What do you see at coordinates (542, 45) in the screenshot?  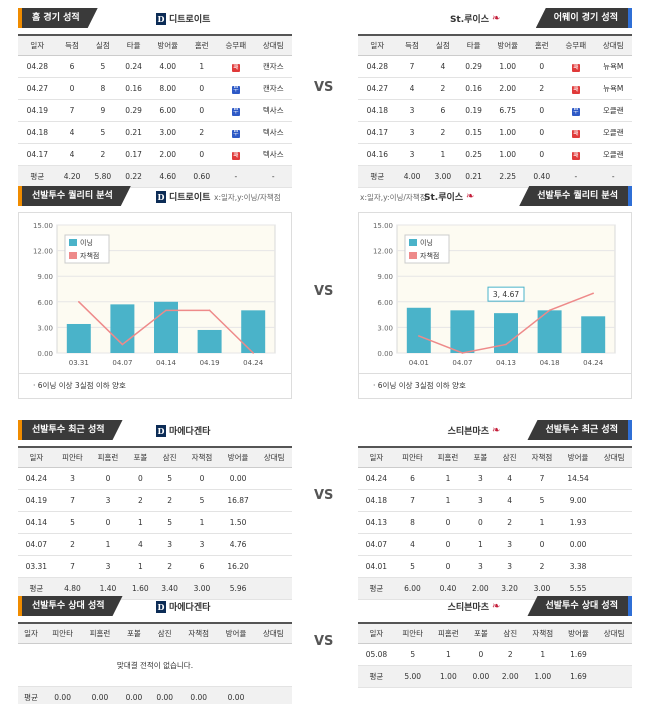 I see `col-header: 홈런` at bounding box center [542, 45].